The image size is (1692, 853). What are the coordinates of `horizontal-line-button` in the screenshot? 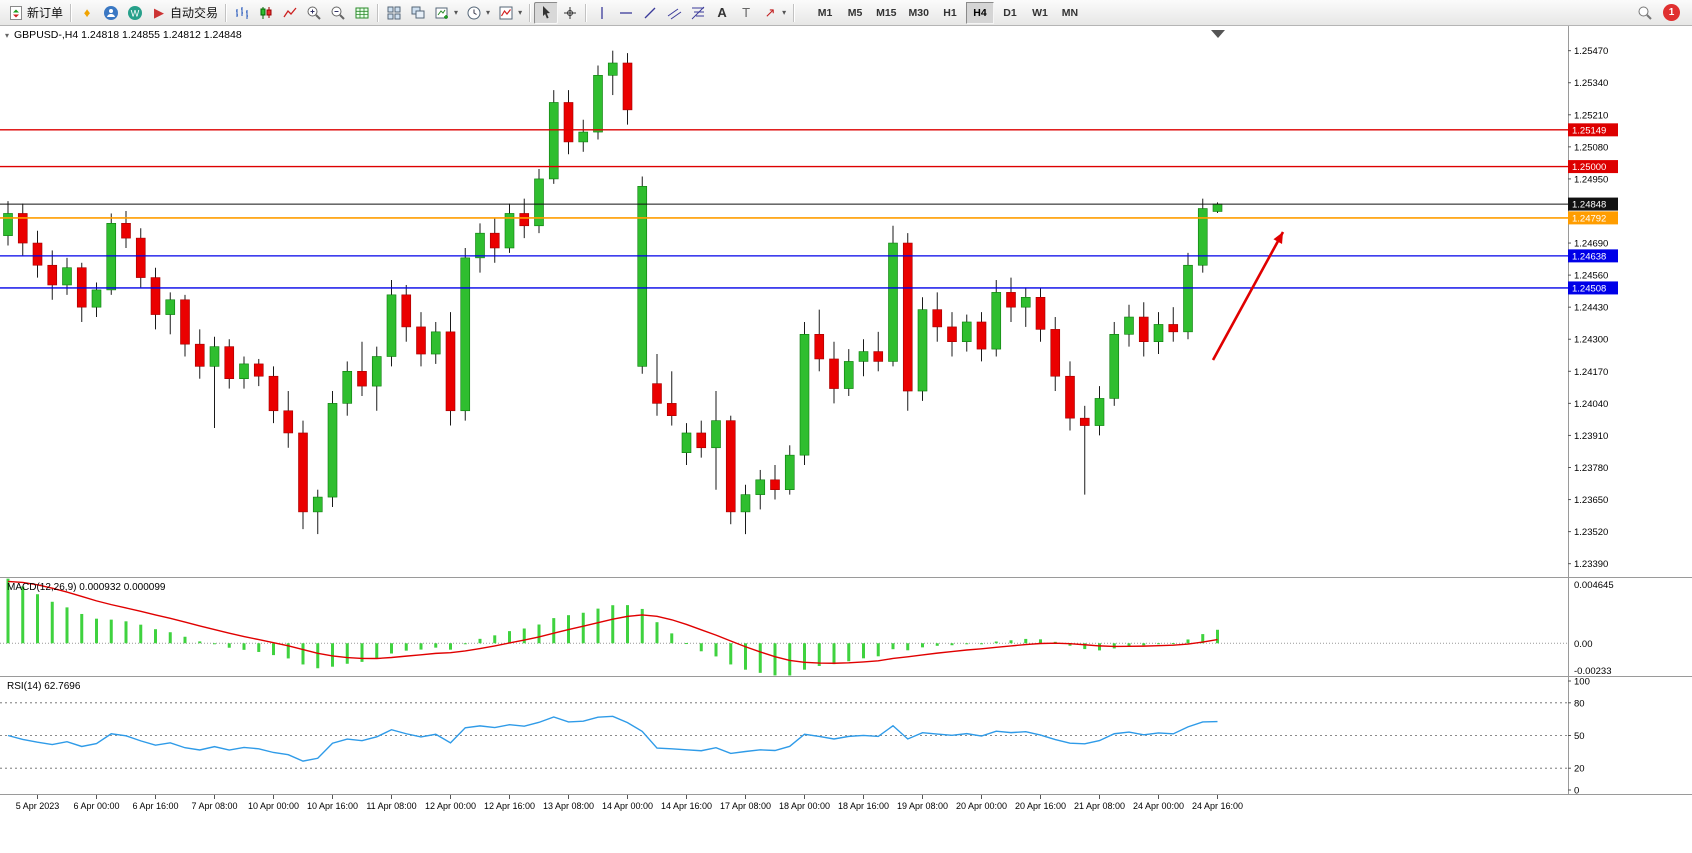 It's located at (626, 13).